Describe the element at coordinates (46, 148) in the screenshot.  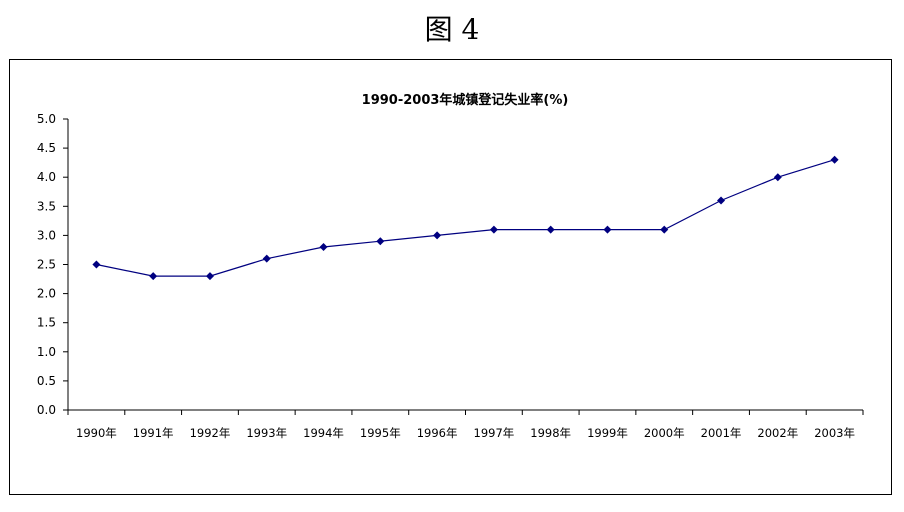
I see `y-tick-label: 4.5` at that location.